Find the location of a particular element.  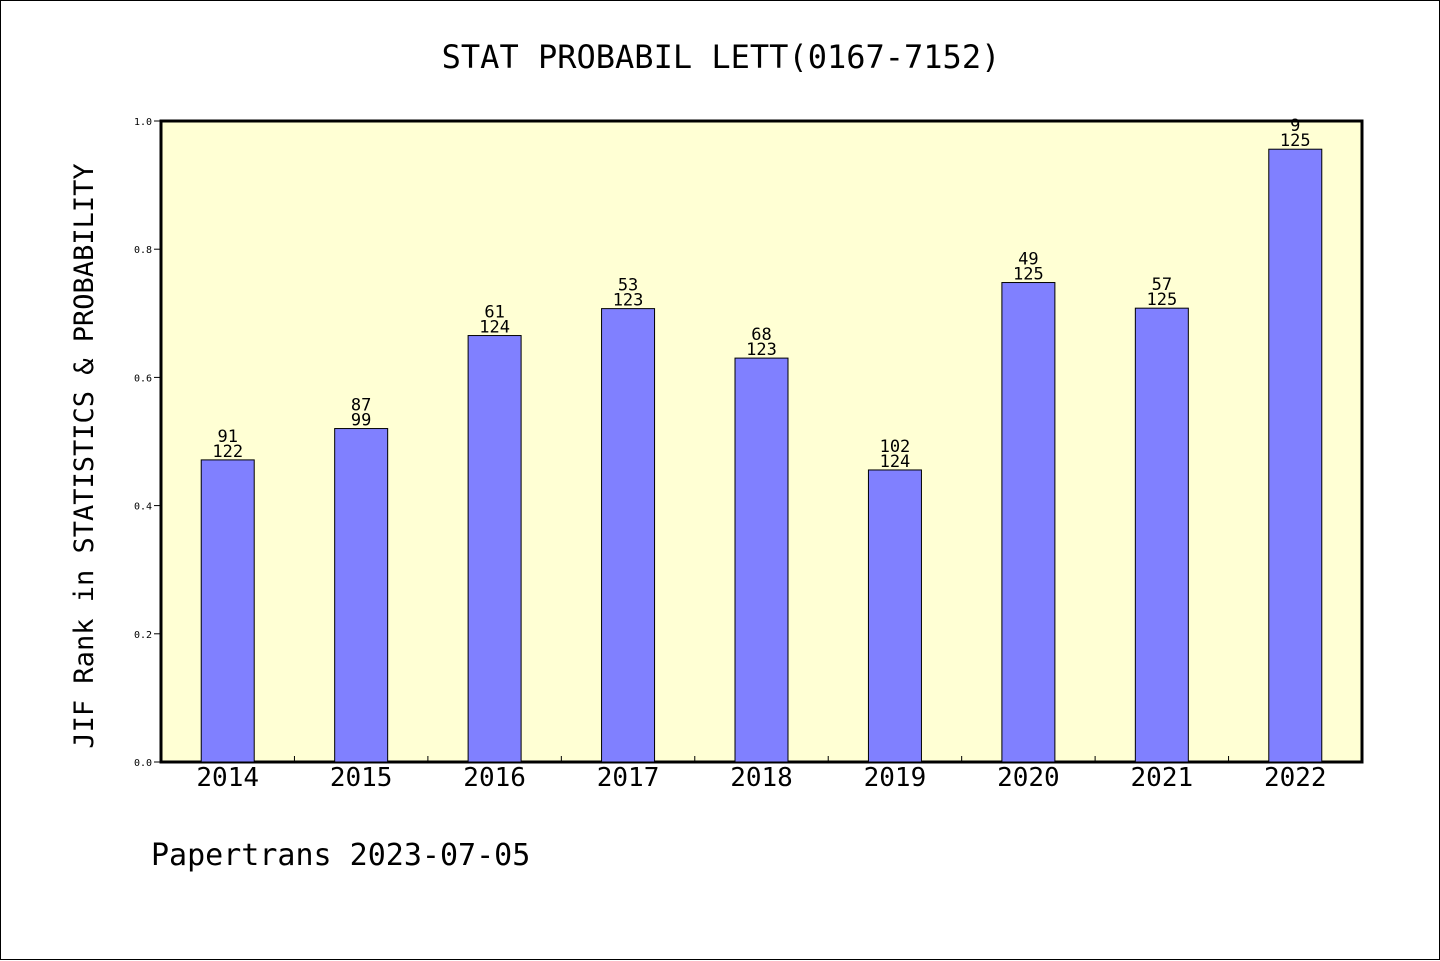

x-axis-category-label: 2020 is located at coordinates (1028, 778).